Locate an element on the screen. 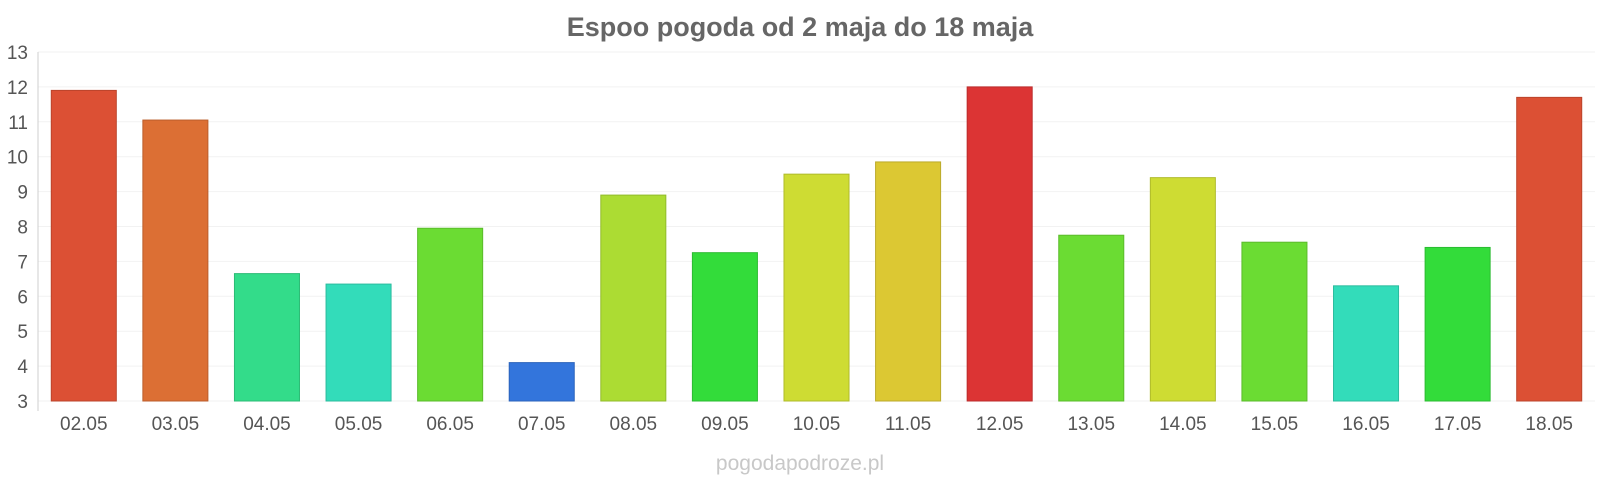  x-tick-label: 16.05 is located at coordinates (1366, 424).